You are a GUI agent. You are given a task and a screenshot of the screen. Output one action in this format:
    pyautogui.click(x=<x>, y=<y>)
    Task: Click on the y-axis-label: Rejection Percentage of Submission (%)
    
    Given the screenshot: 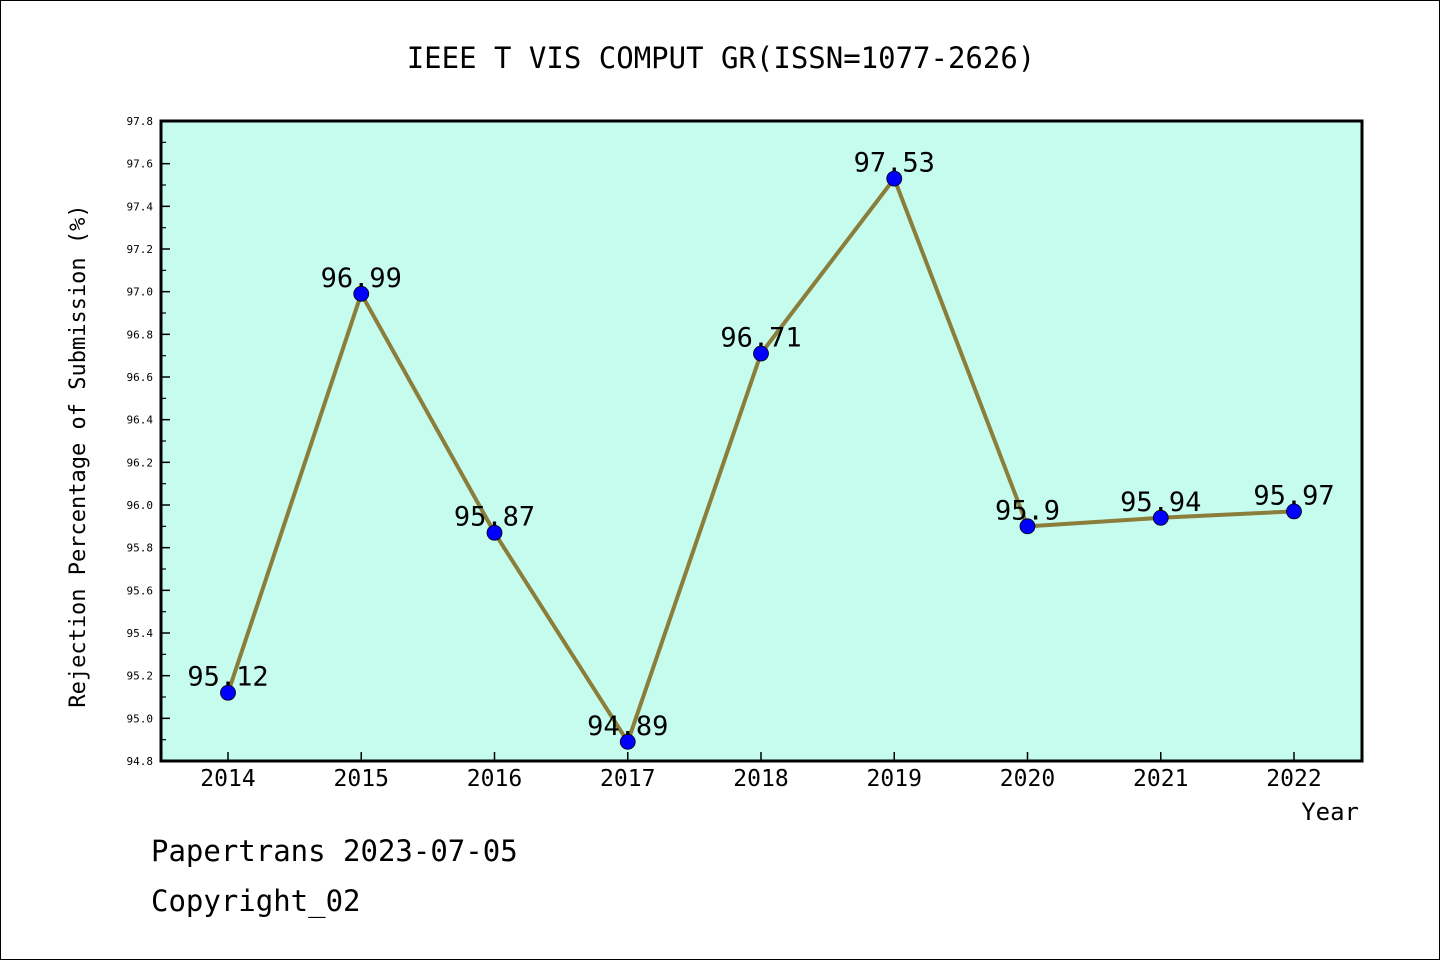 What is the action you would take?
    pyautogui.click(x=78, y=455)
    